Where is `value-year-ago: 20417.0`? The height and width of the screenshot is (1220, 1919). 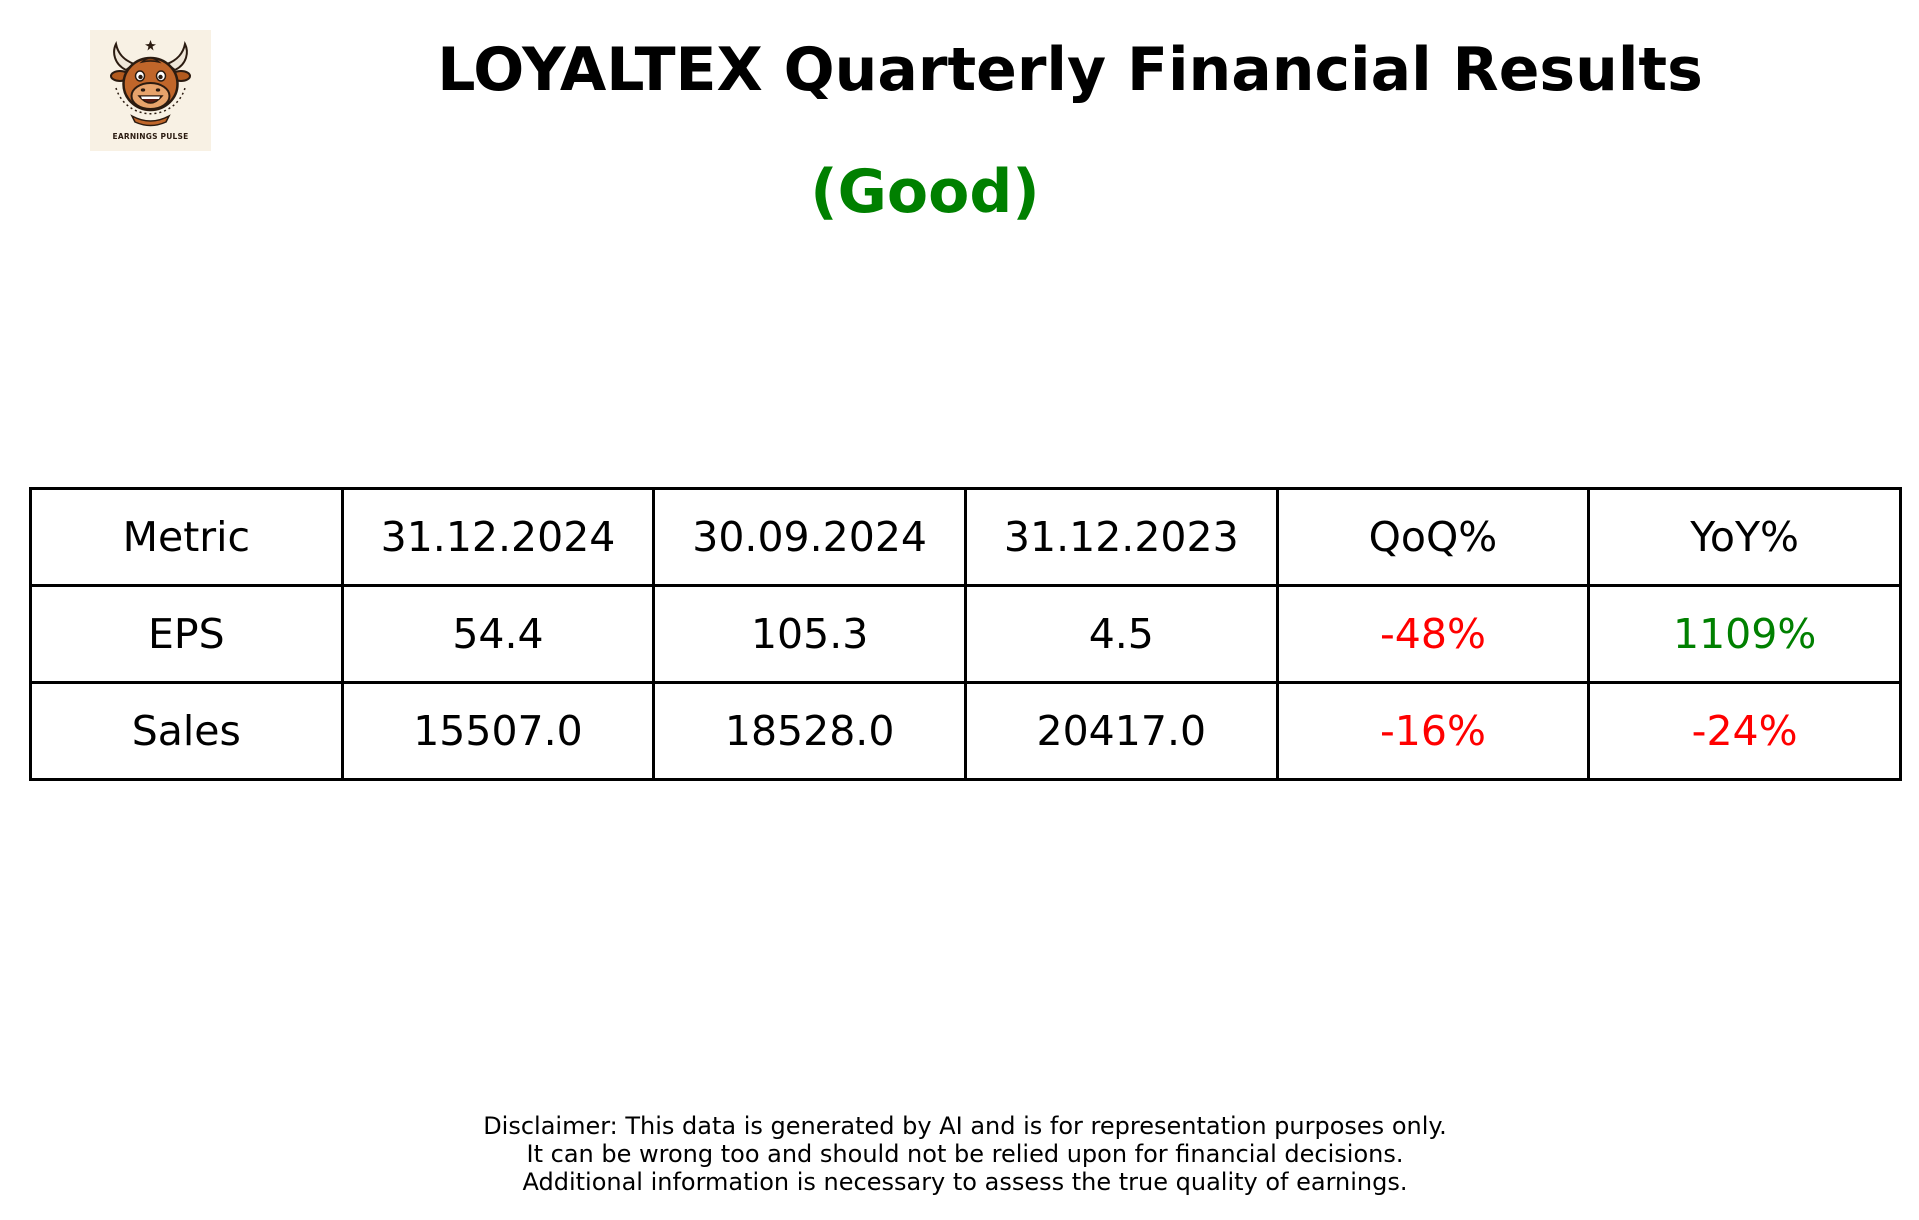 value-year-ago: 20417.0 is located at coordinates (1121, 731).